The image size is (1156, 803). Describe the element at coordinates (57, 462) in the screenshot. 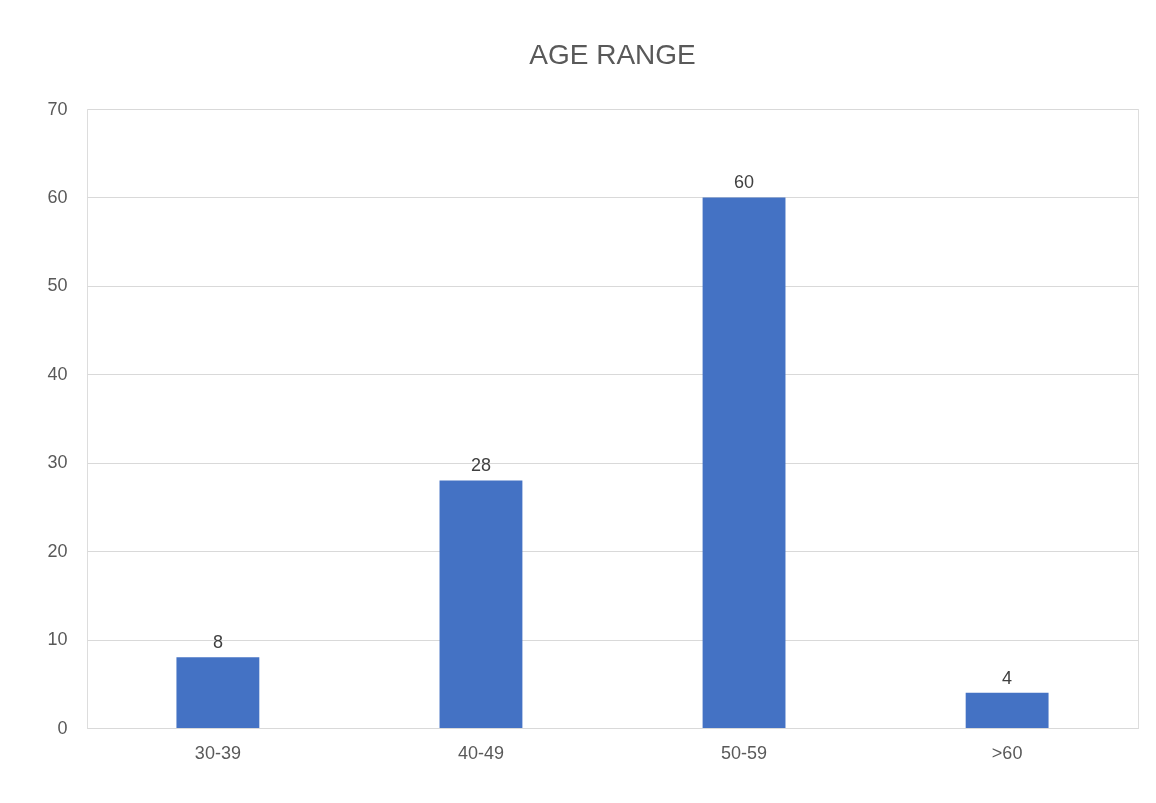

I see `y-tick-label: 30` at that location.